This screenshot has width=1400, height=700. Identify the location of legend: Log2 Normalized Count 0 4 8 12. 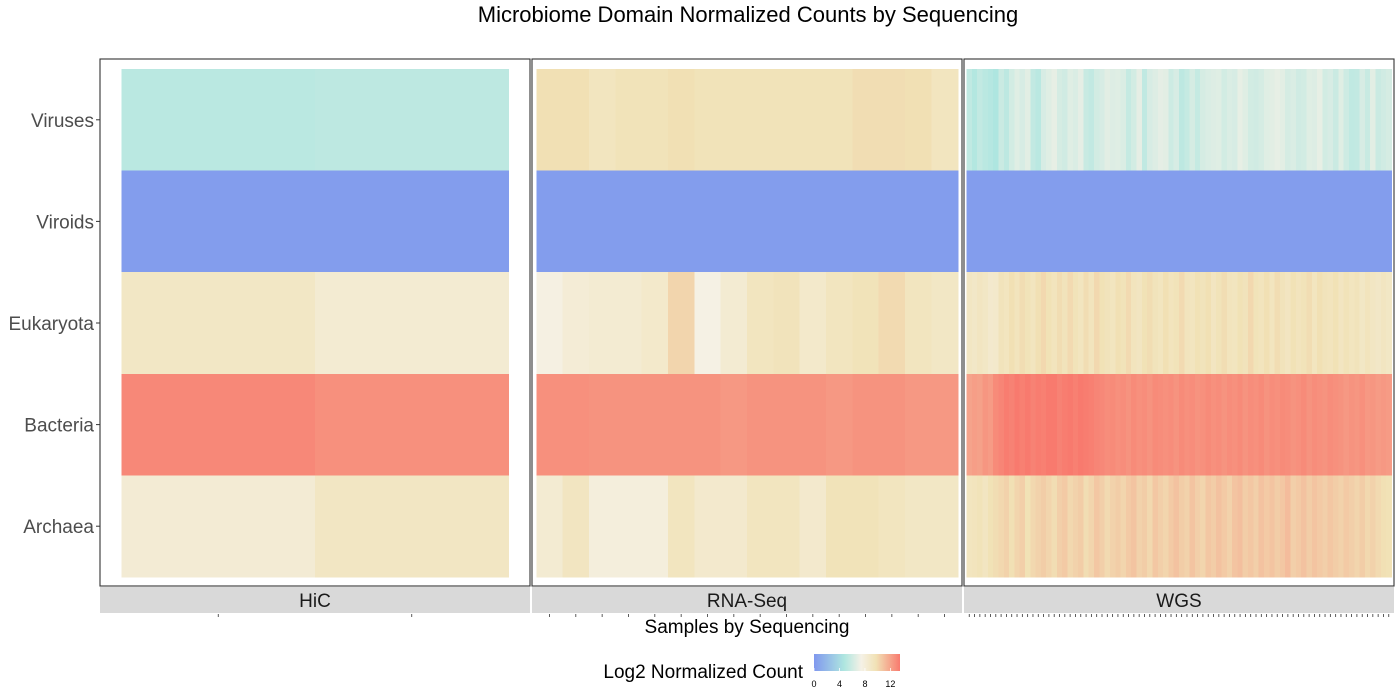
(751, 671).